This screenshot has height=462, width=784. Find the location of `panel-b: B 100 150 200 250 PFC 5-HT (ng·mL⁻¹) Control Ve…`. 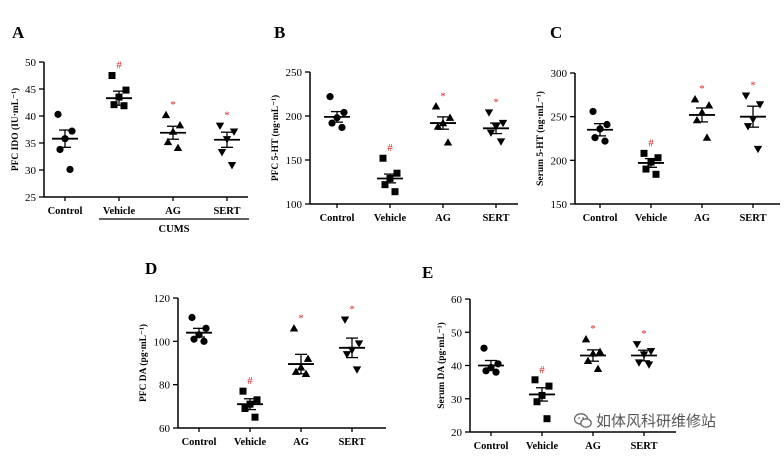

panel-b: B 100 150 200 250 PFC 5-HT (ng·mL⁻¹) Control Ve… is located at coordinates (394, 123).